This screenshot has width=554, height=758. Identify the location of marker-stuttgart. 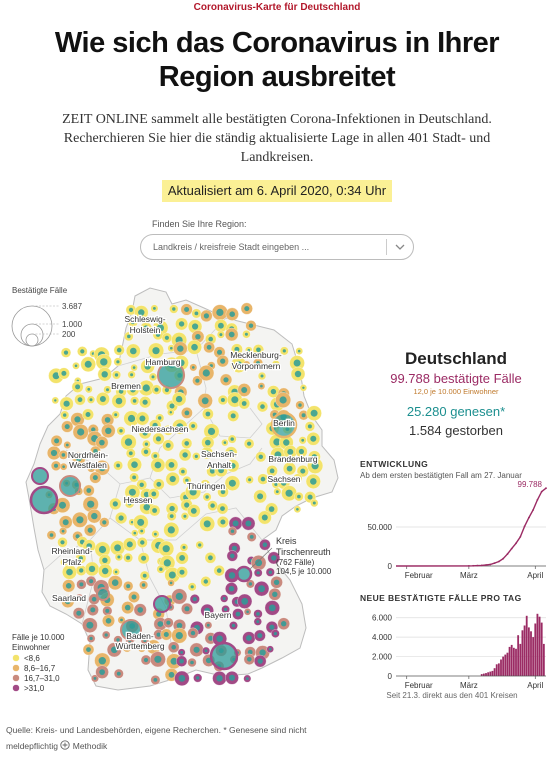
(131, 630).